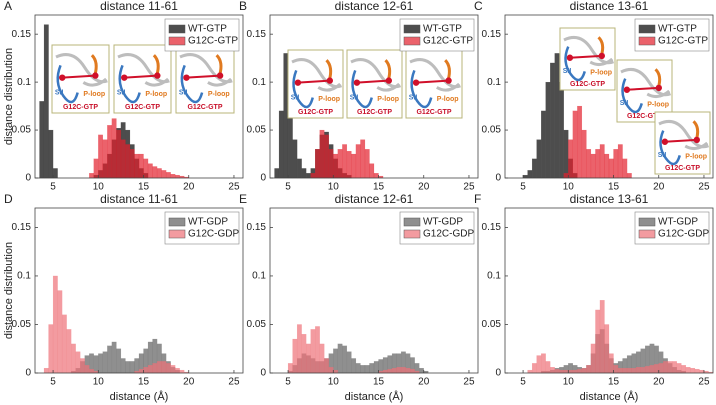 This screenshot has height=405, width=716. What do you see at coordinates (477, 199) in the screenshot?
I see `panel-label: F` at bounding box center [477, 199].